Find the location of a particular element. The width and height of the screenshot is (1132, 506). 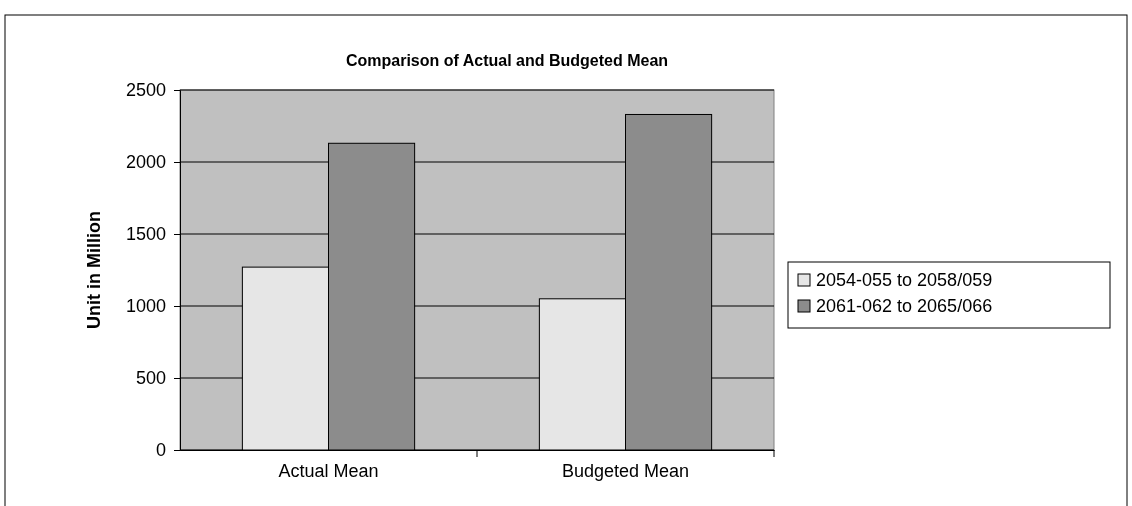

y-axis-title: Unit in Million is located at coordinates (94, 270).